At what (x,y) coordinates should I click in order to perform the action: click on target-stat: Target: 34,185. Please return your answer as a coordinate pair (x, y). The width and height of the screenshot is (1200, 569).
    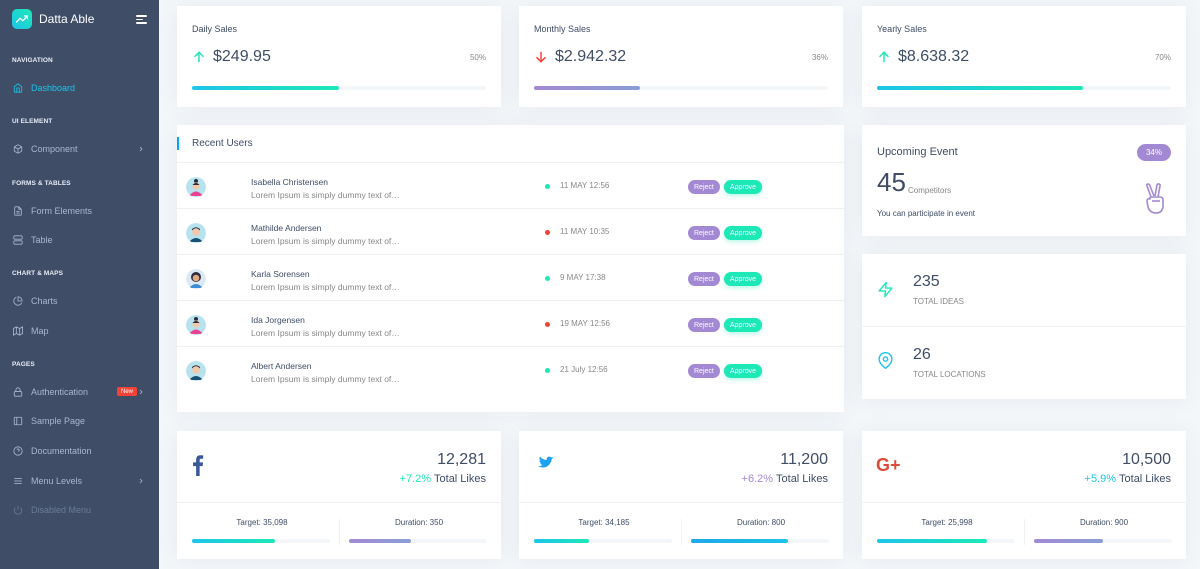
    Looking at the image, I should click on (604, 522).